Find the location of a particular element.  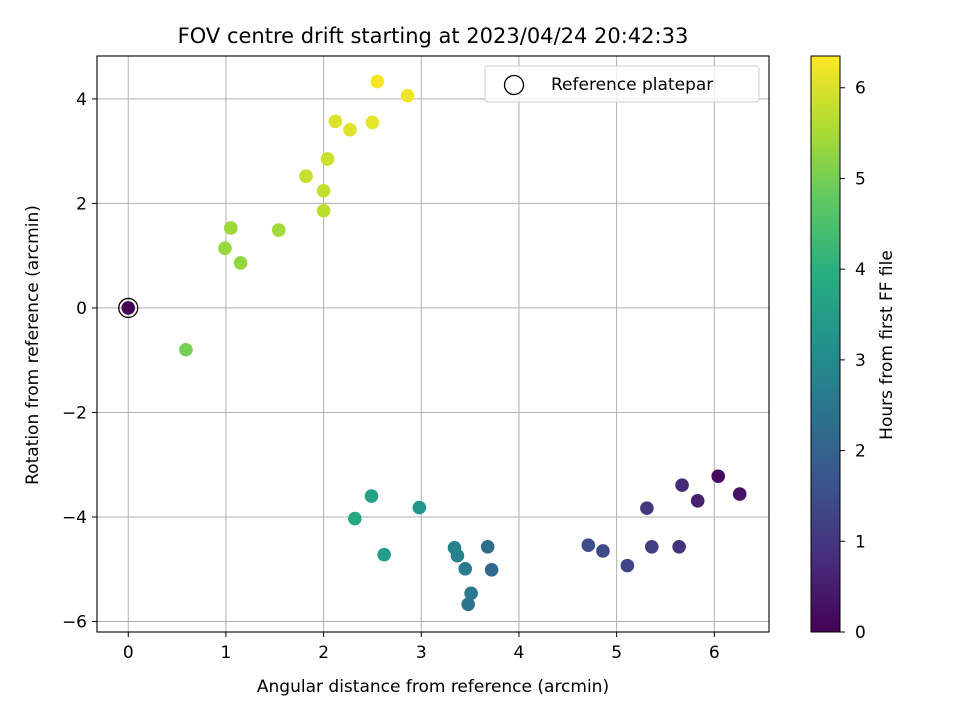

colorbar-tick-label: 4 is located at coordinates (860, 270).